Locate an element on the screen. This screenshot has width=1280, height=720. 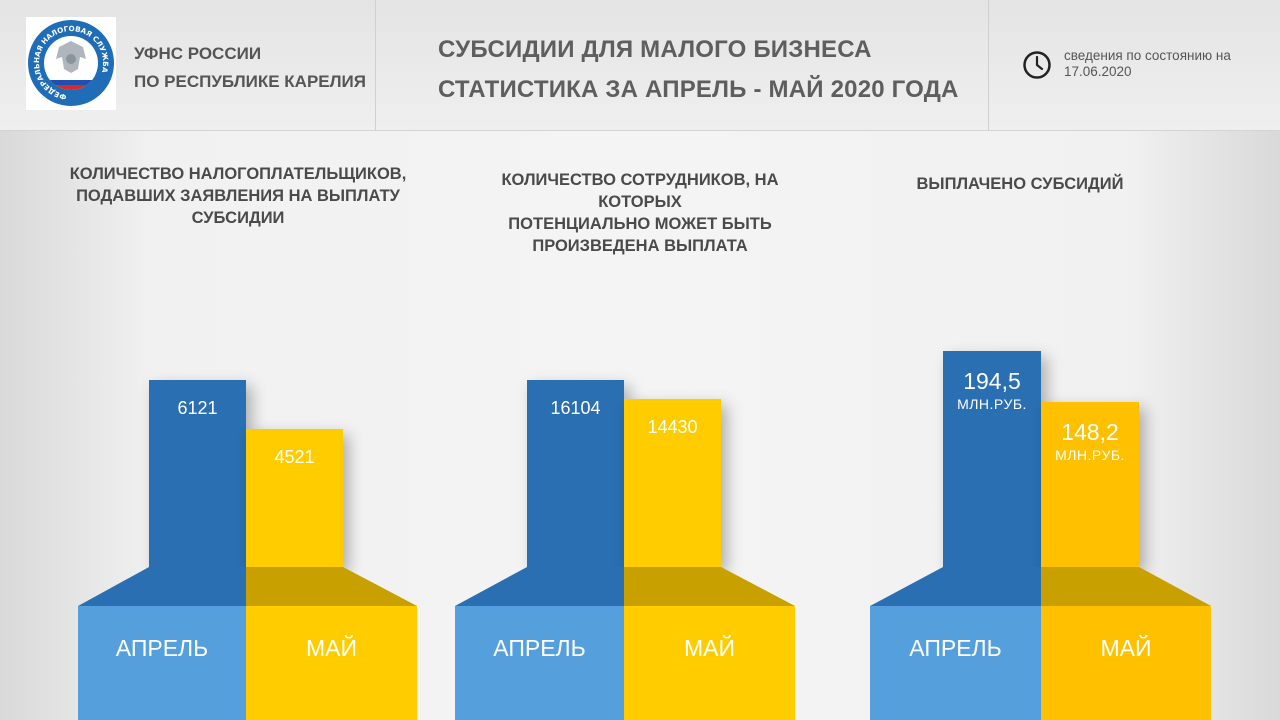
data-label: 14430 is located at coordinates (672, 427).